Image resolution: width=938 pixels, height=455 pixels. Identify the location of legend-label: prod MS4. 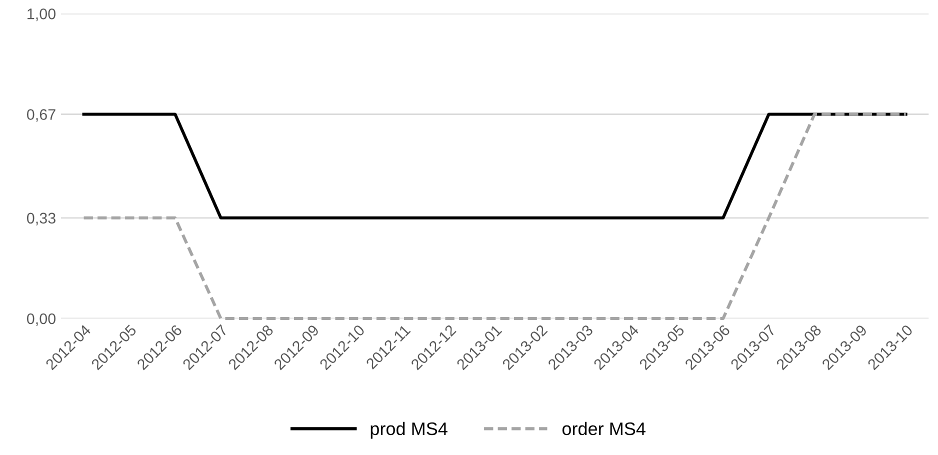
(409, 430).